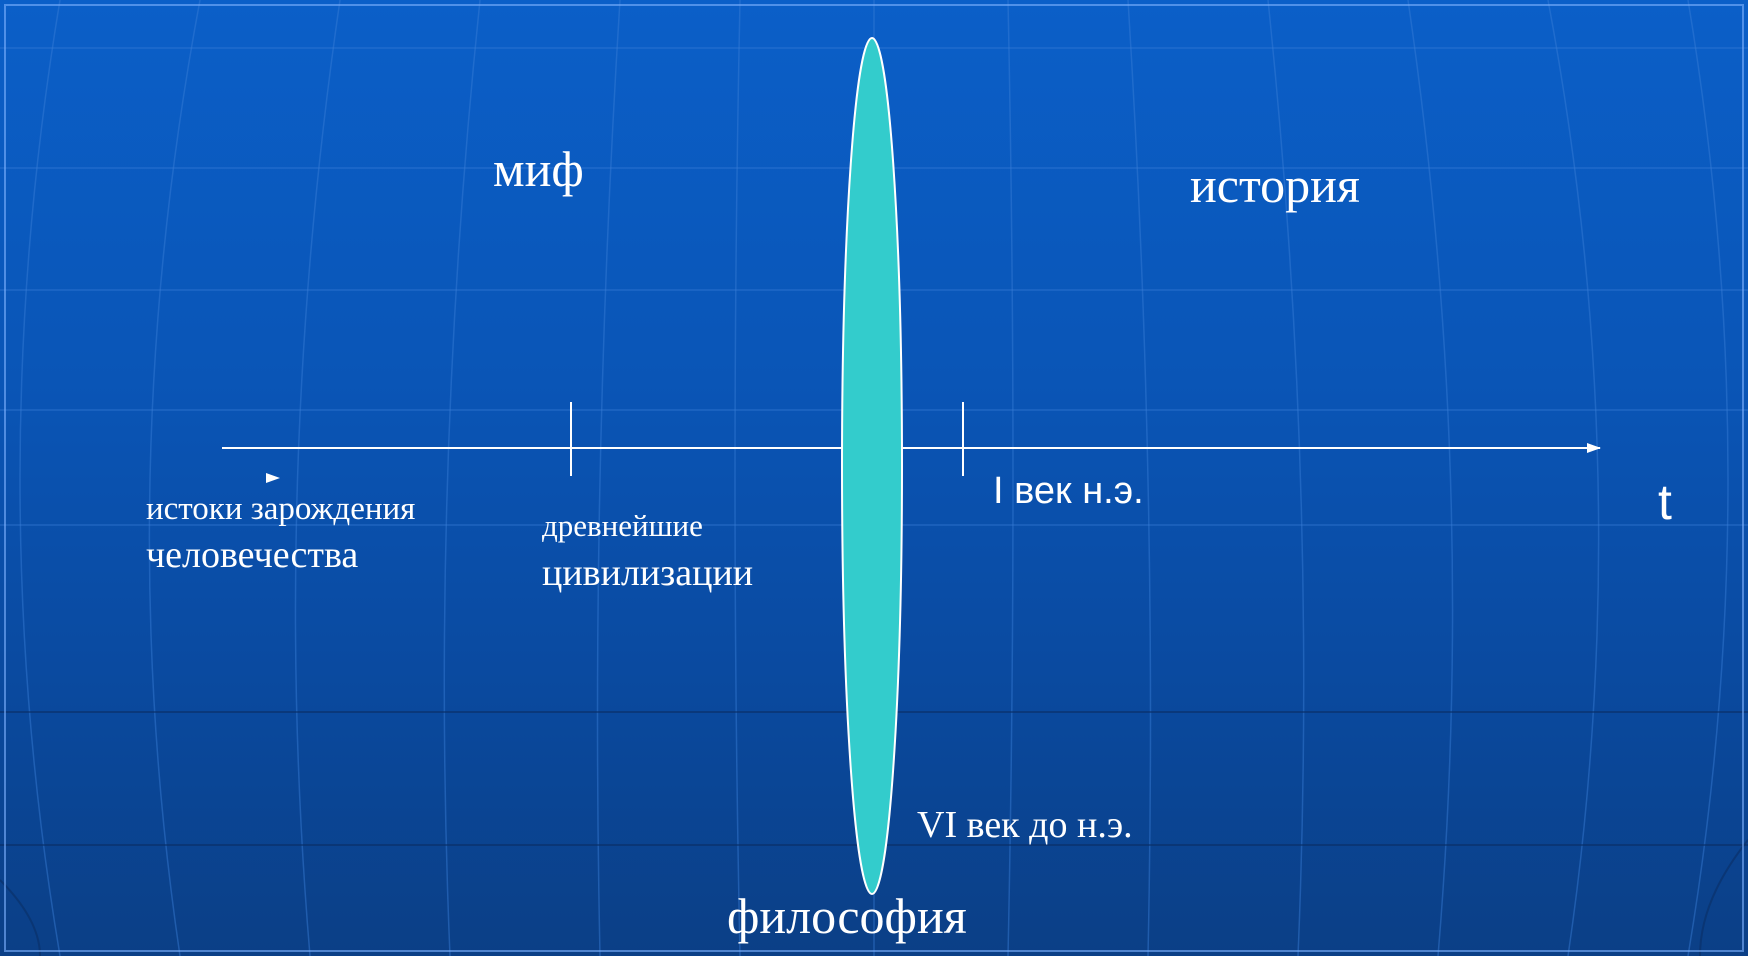  What do you see at coordinates (648, 573) in the screenshot?
I see `civilizations-label-line2: цивилизации` at bounding box center [648, 573].